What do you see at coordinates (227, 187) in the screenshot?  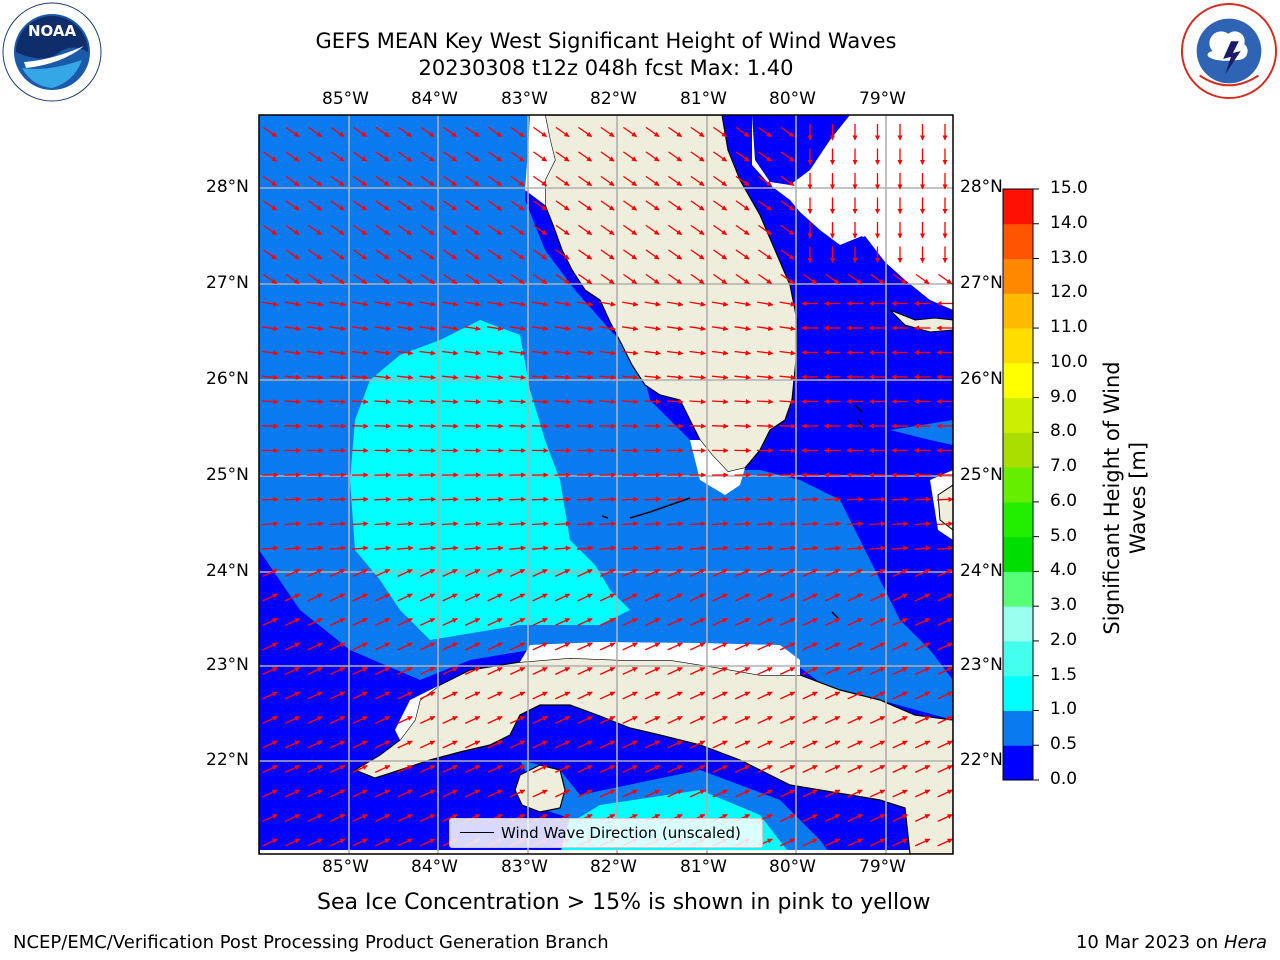 I see `lat-tick-left: 28°N` at bounding box center [227, 187].